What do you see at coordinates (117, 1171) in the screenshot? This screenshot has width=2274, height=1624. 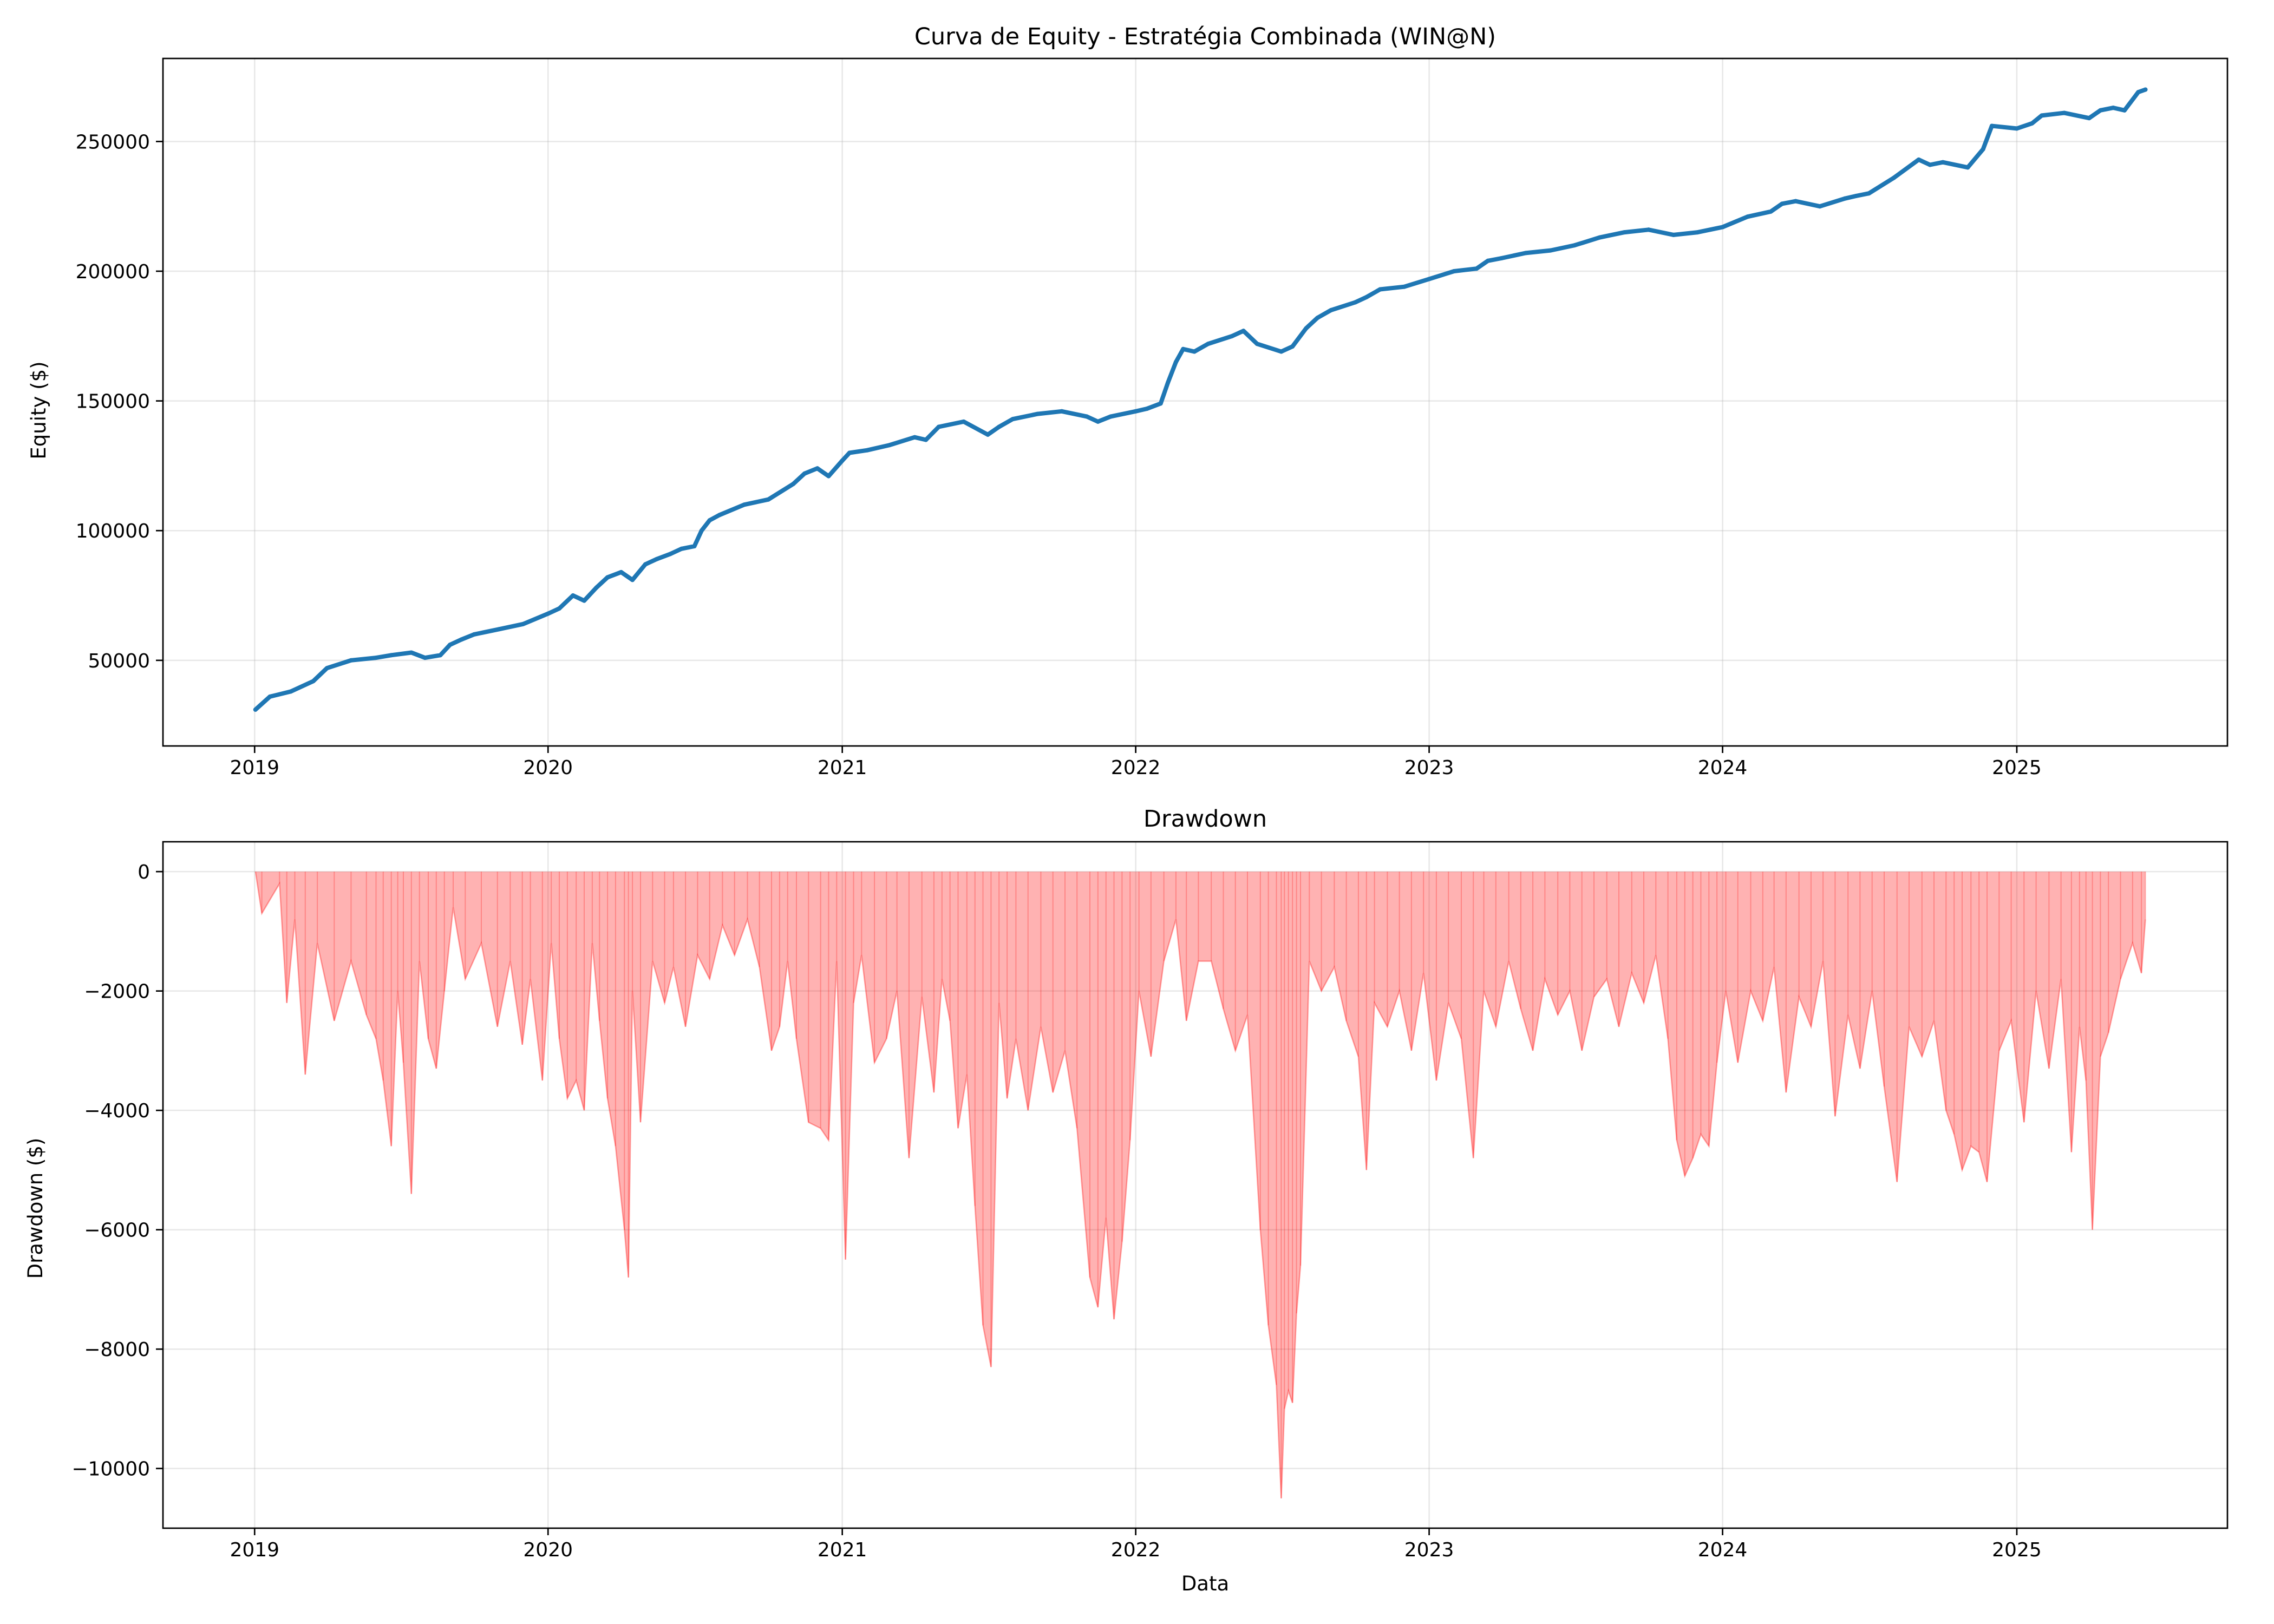 I see `drawdown-y-axis: 0 −2000 −4000 −6000 −8000 −10000` at bounding box center [117, 1171].